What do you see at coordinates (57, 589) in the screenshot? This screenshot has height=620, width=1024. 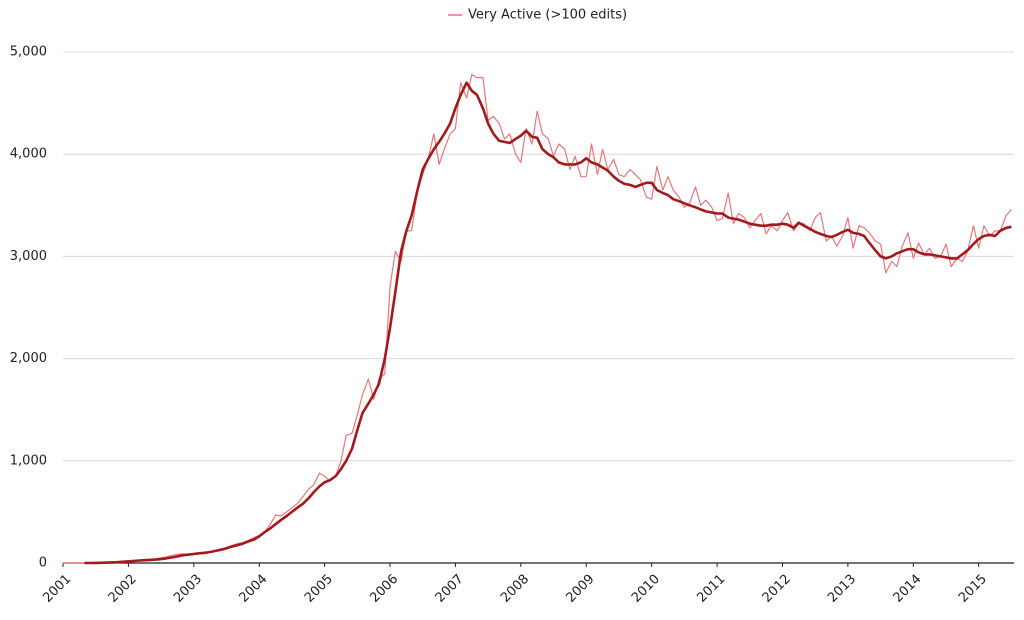 I see `x-tick-label: 2001` at bounding box center [57, 589].